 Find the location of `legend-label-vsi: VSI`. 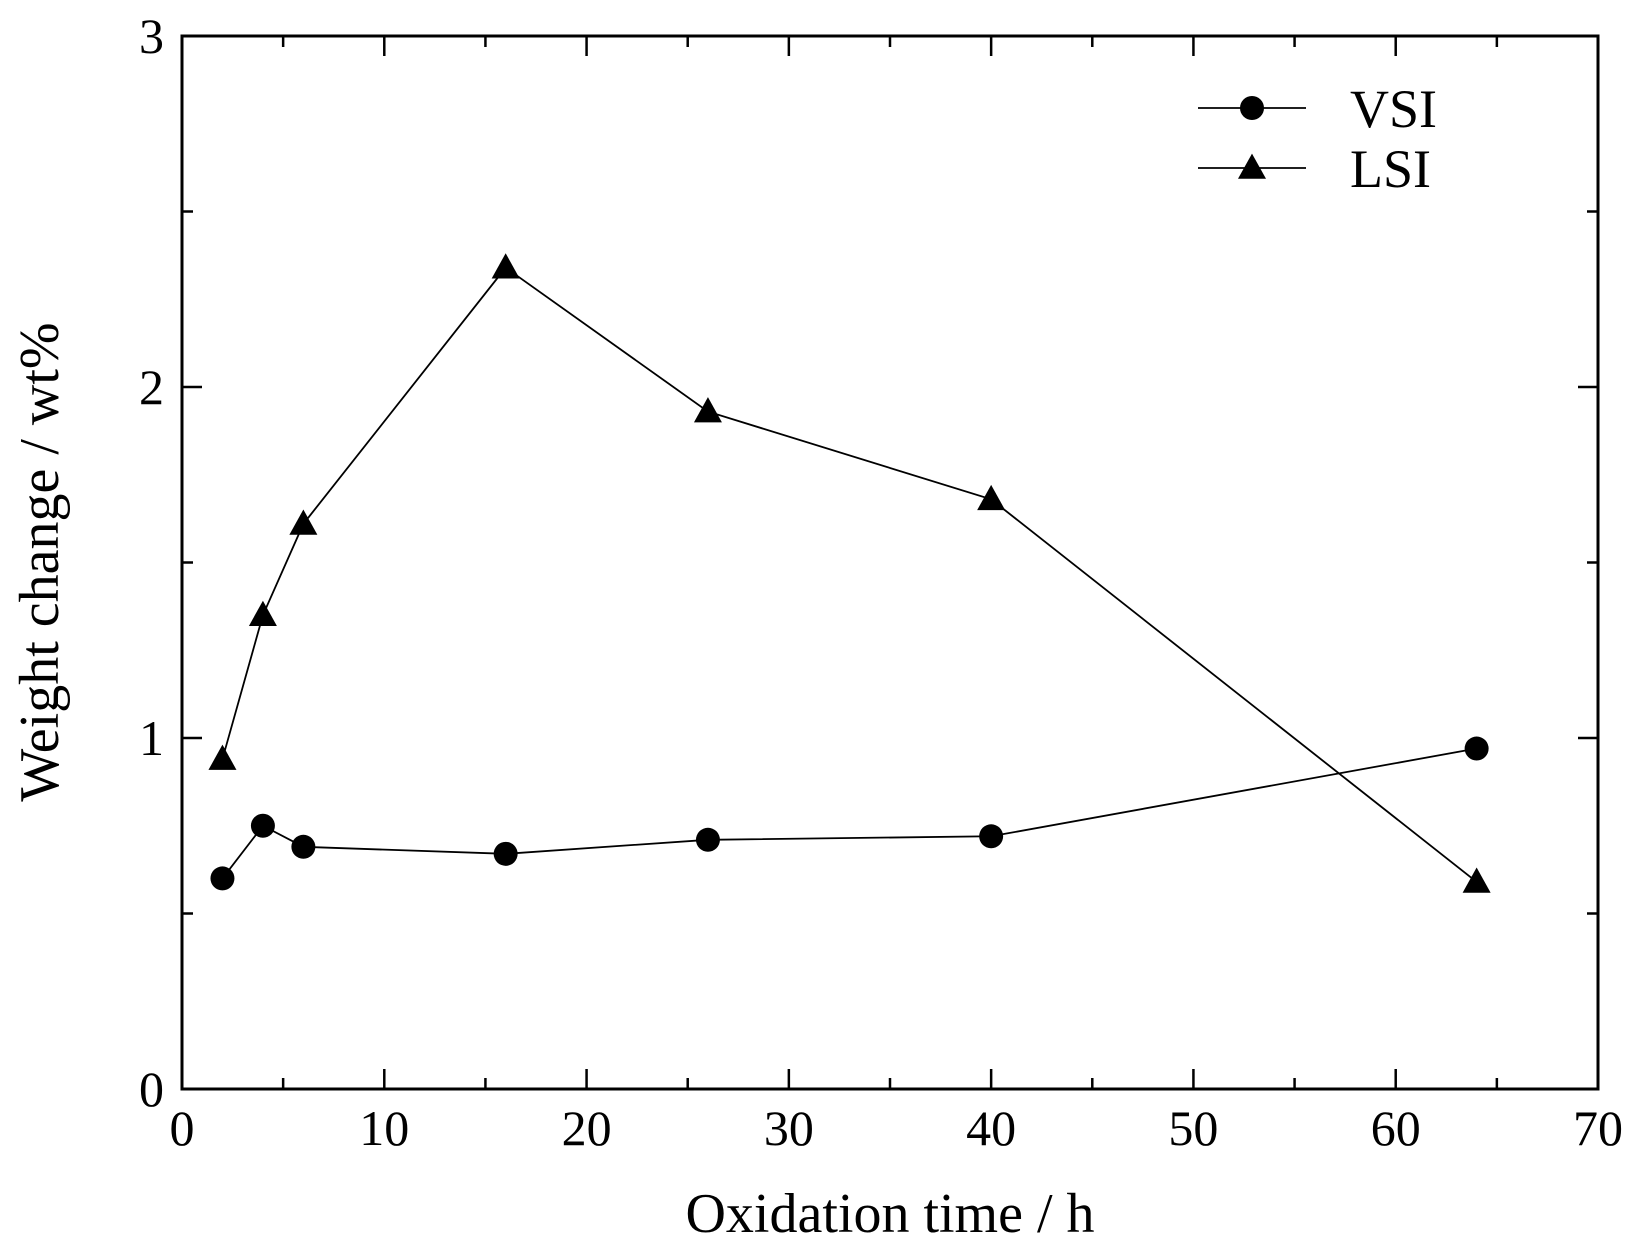

legend-label-vsi: VSI is located at coordinates (1393, 109).